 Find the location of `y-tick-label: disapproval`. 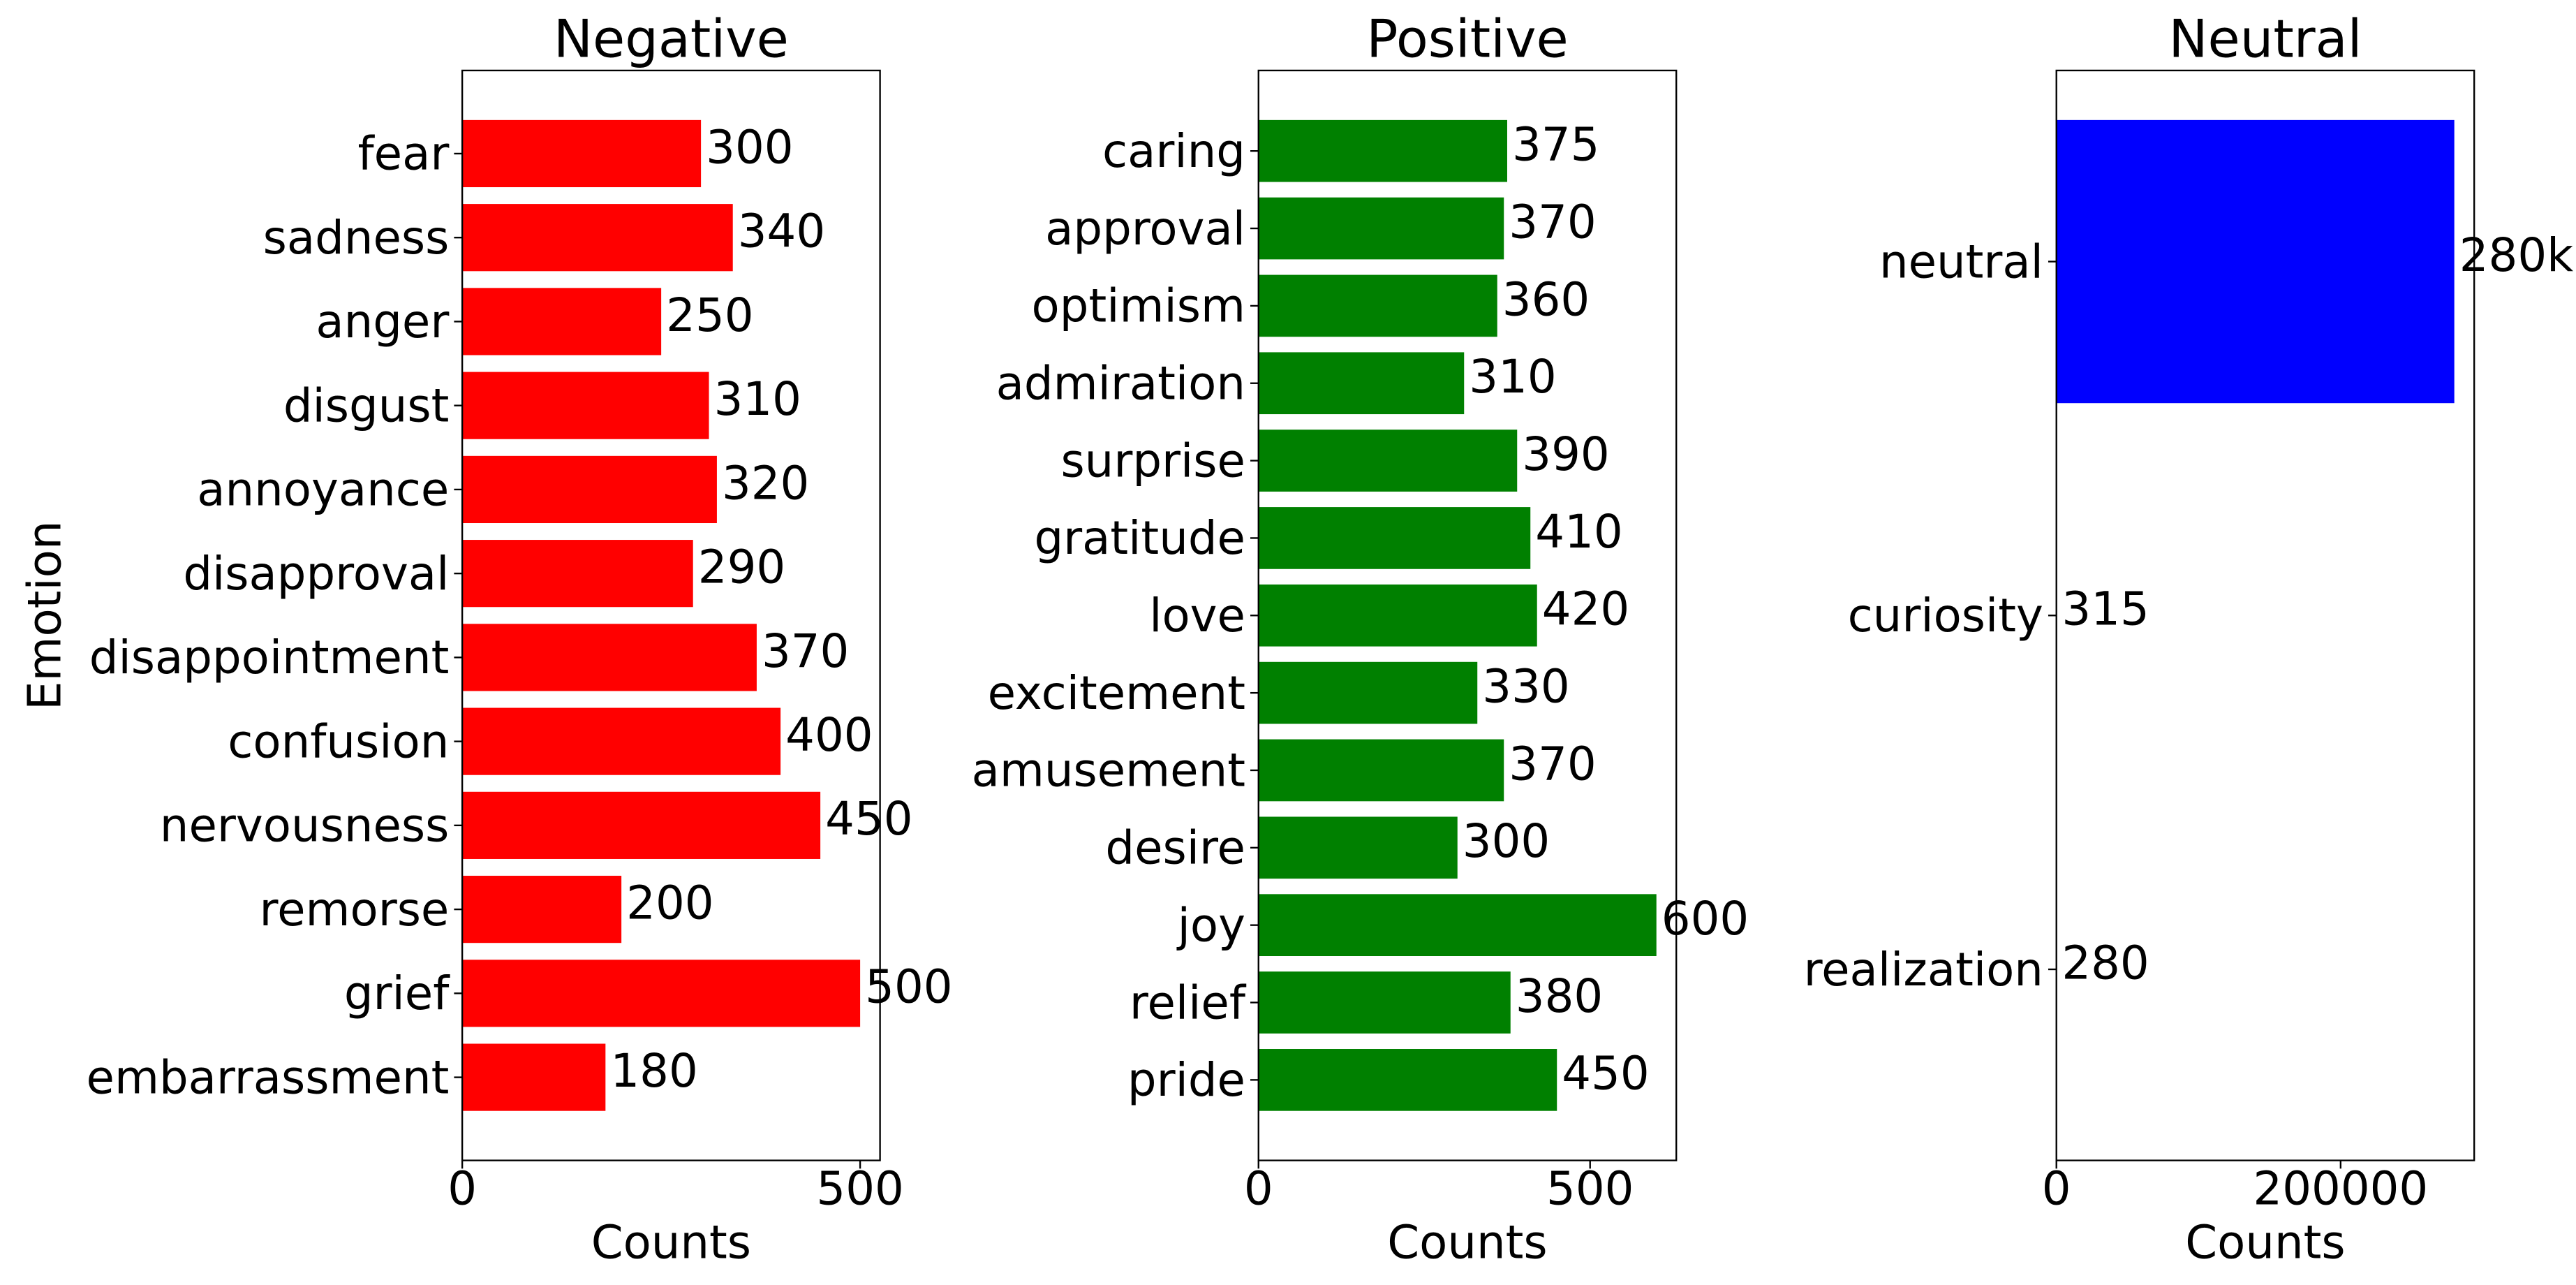

y-tick-label: disapproval is located at coordinates (316, 574).